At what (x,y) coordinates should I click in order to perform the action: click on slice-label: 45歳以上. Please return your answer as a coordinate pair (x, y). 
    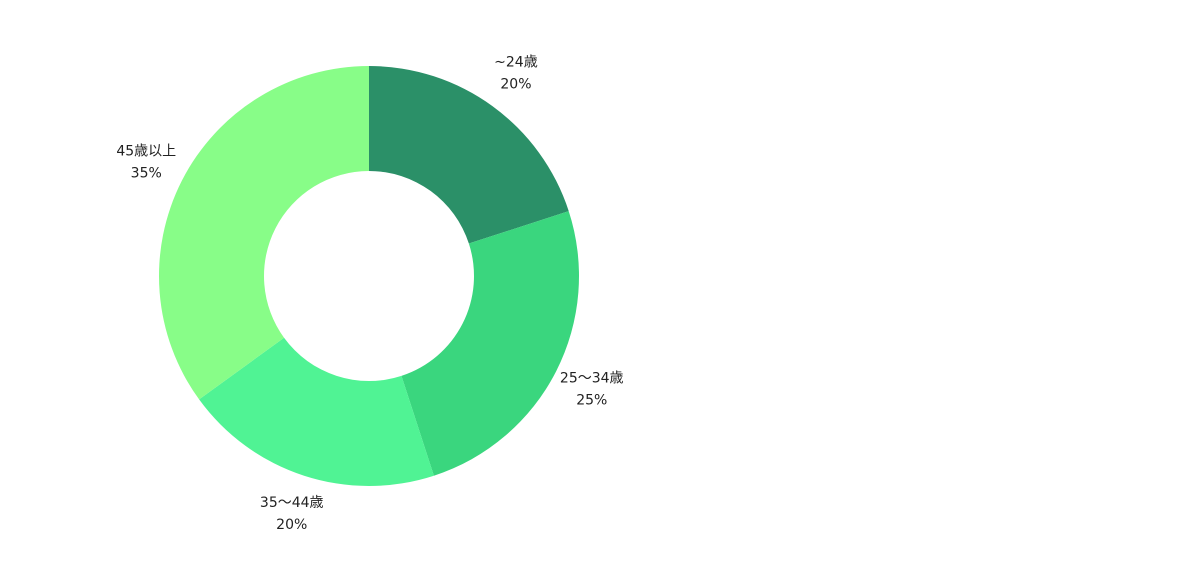
    Looking at the image, I should click on (146, 152).